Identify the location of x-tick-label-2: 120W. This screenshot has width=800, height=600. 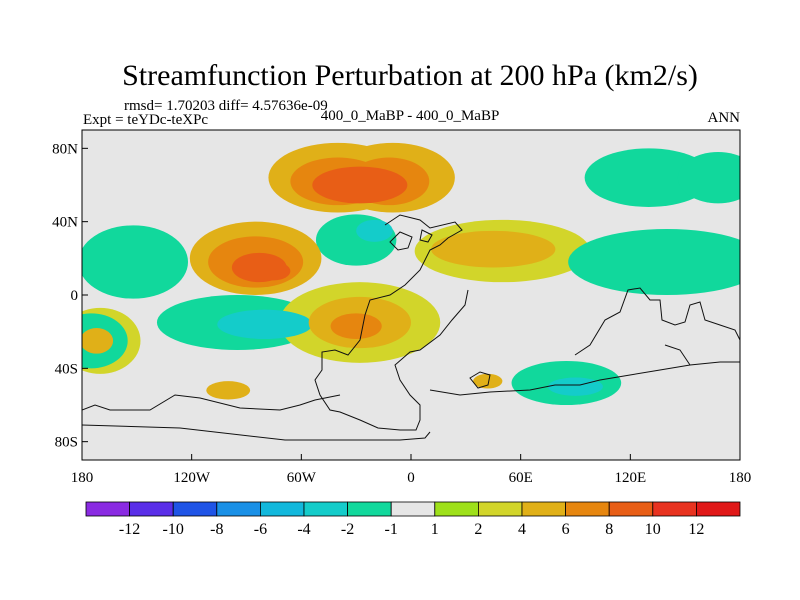
(192, 478).